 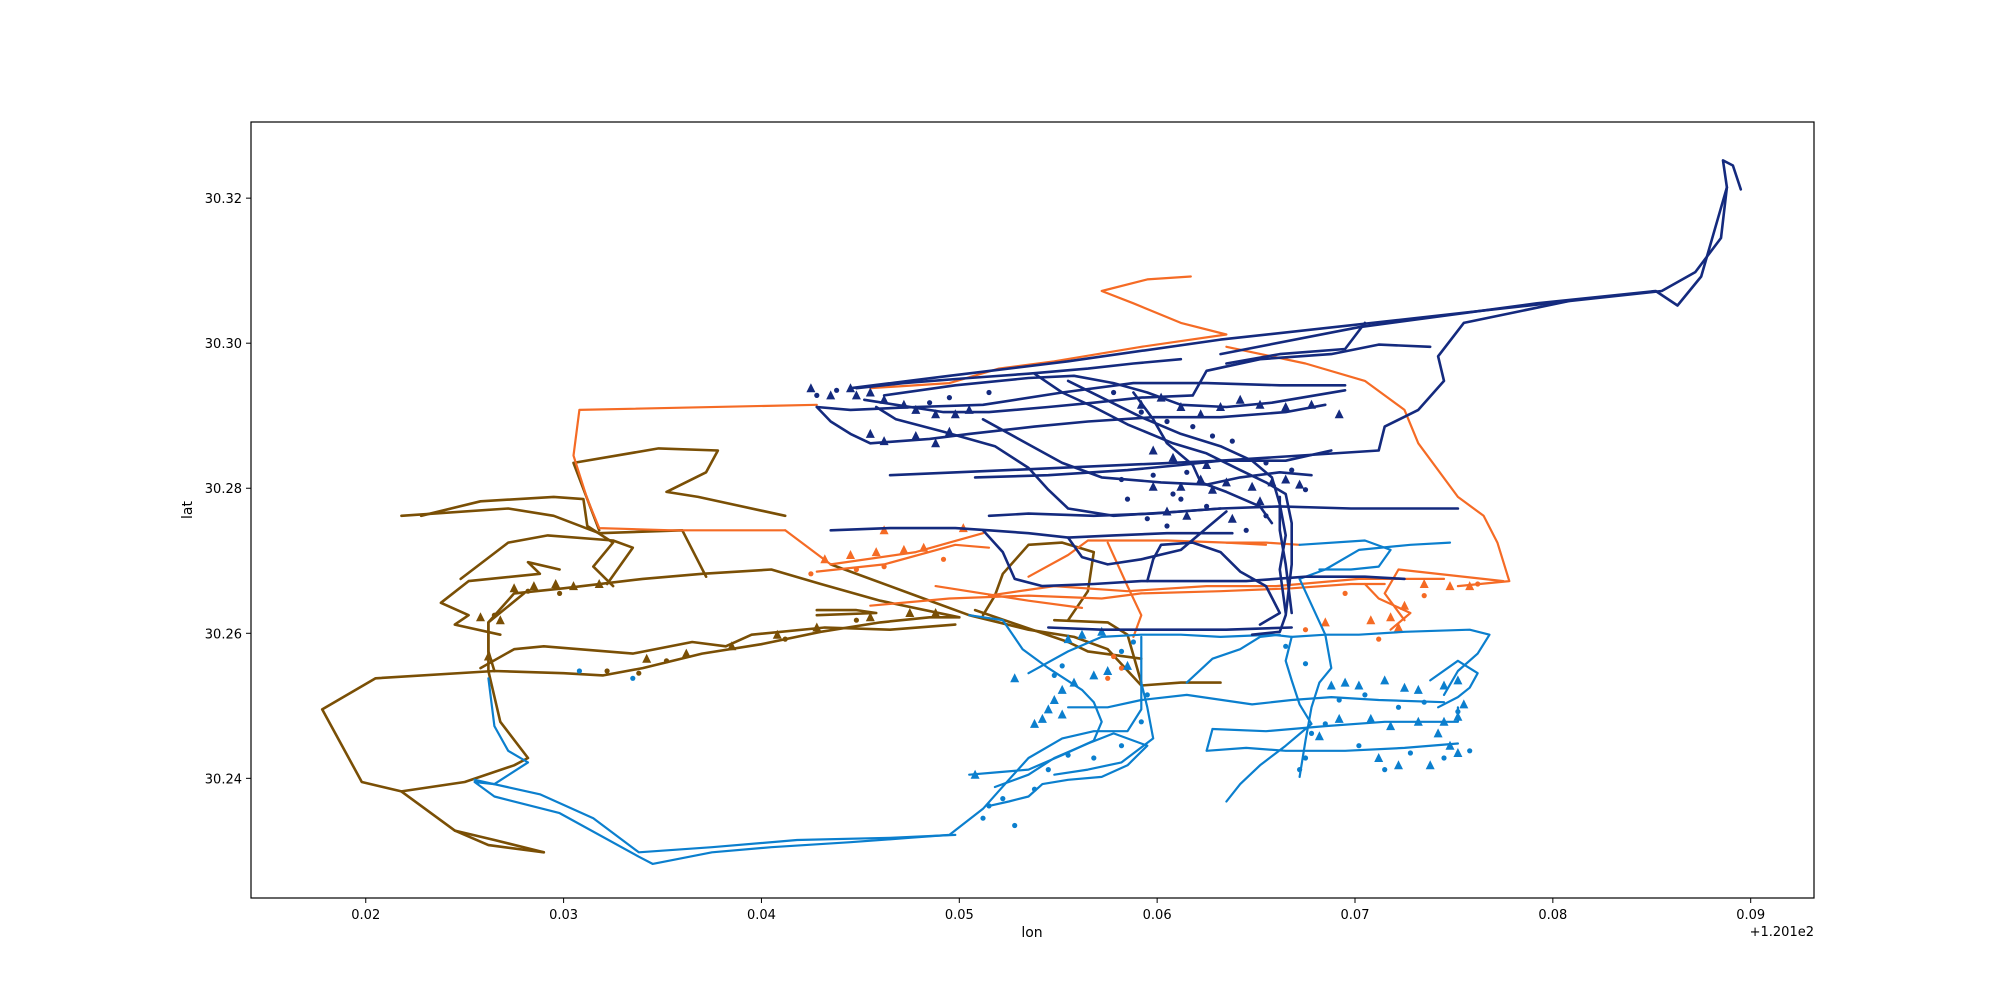 What do you see at coordinates (365, 915) in the screenshot?
I see `x-tick-label-0: 0.02` at bounding box center [365, 915].